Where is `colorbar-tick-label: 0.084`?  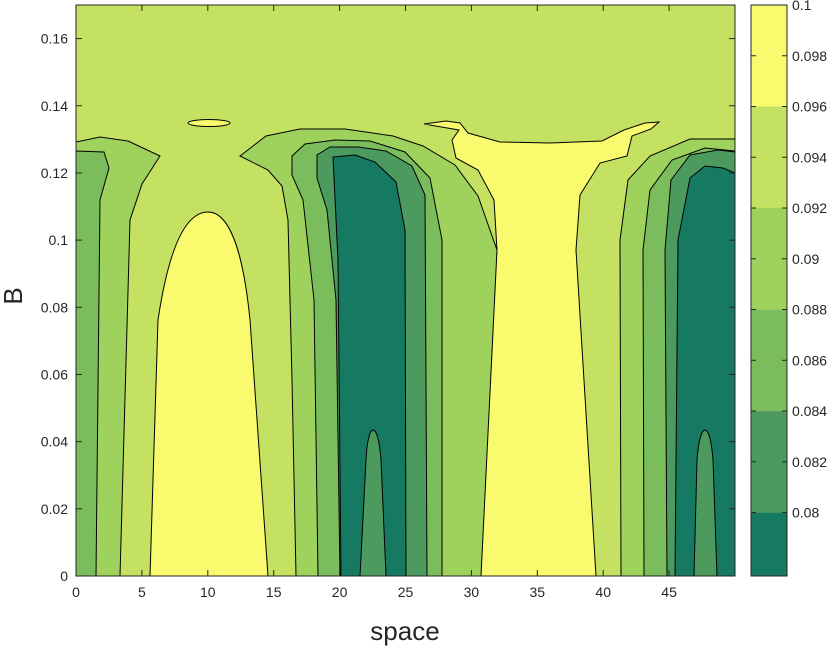
colorbar-tick-label: 0.084 is located at coordinates (809, 411).